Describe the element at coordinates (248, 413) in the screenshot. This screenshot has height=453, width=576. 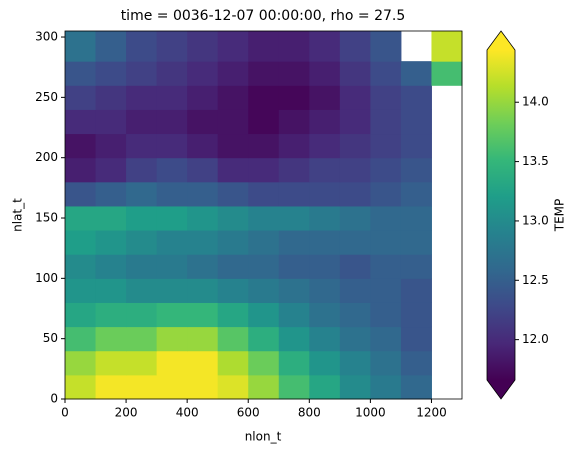
I see `x-tick-label: 600` at that location.